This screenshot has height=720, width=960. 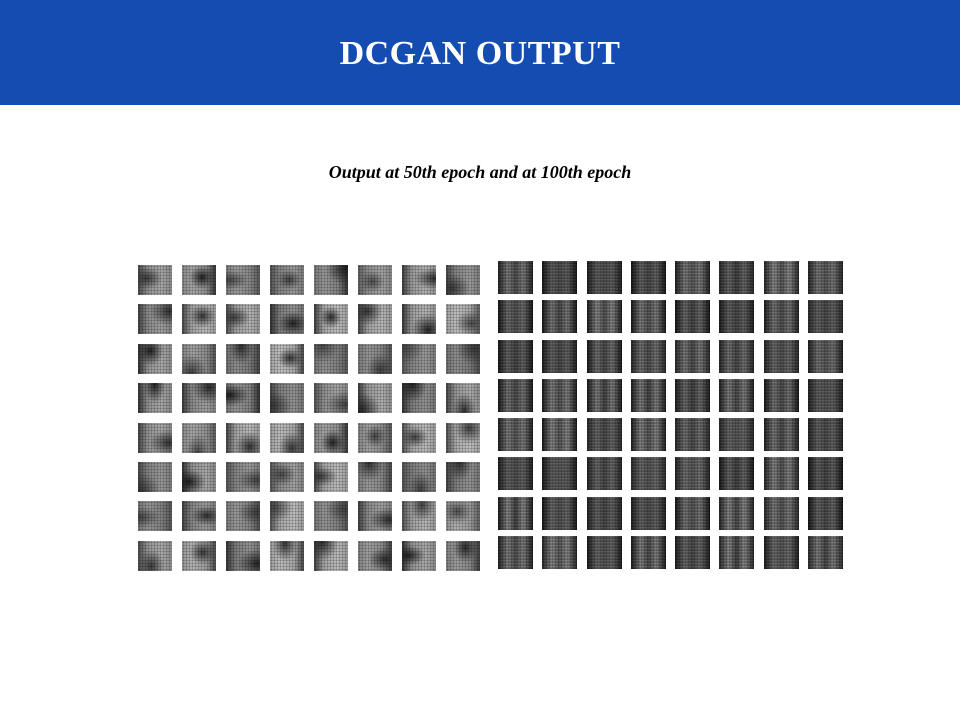 I want to click on title-bar: DCGAN OUTPUT, so click(x=480, y=52).